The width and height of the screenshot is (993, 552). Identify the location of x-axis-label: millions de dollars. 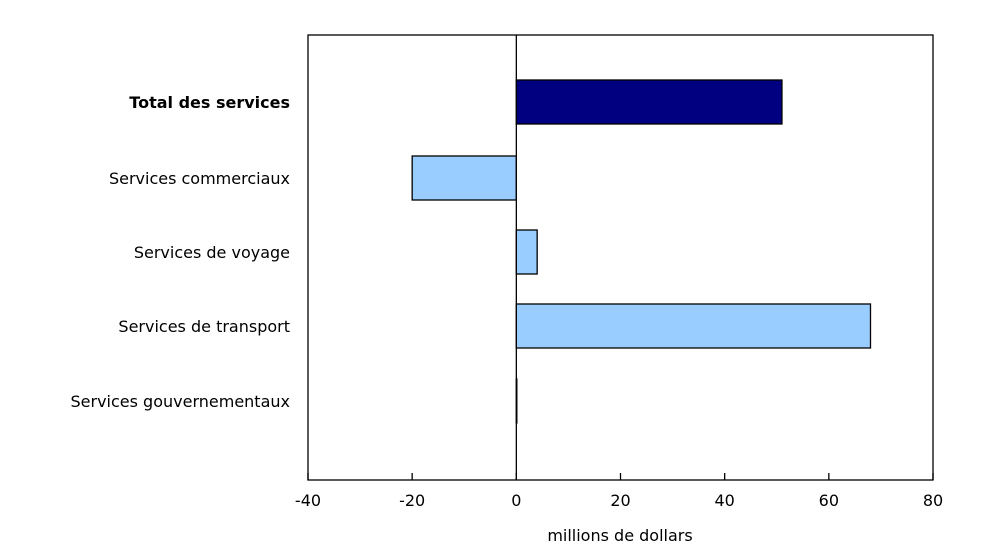
(619, 535).